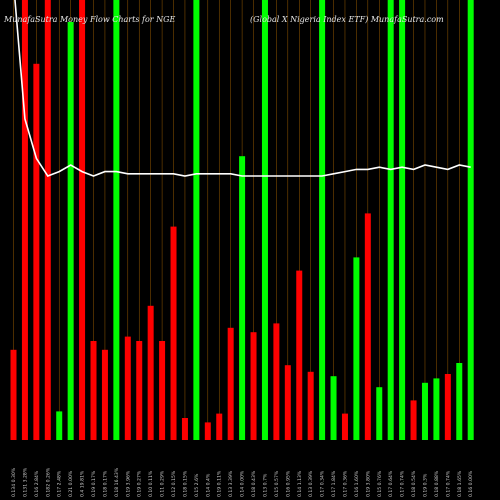  What do you see at coordinates (437, 483) in the screenshot?
I see `tick-label: 0.18 0.88%` at bounding box center [437, 483].